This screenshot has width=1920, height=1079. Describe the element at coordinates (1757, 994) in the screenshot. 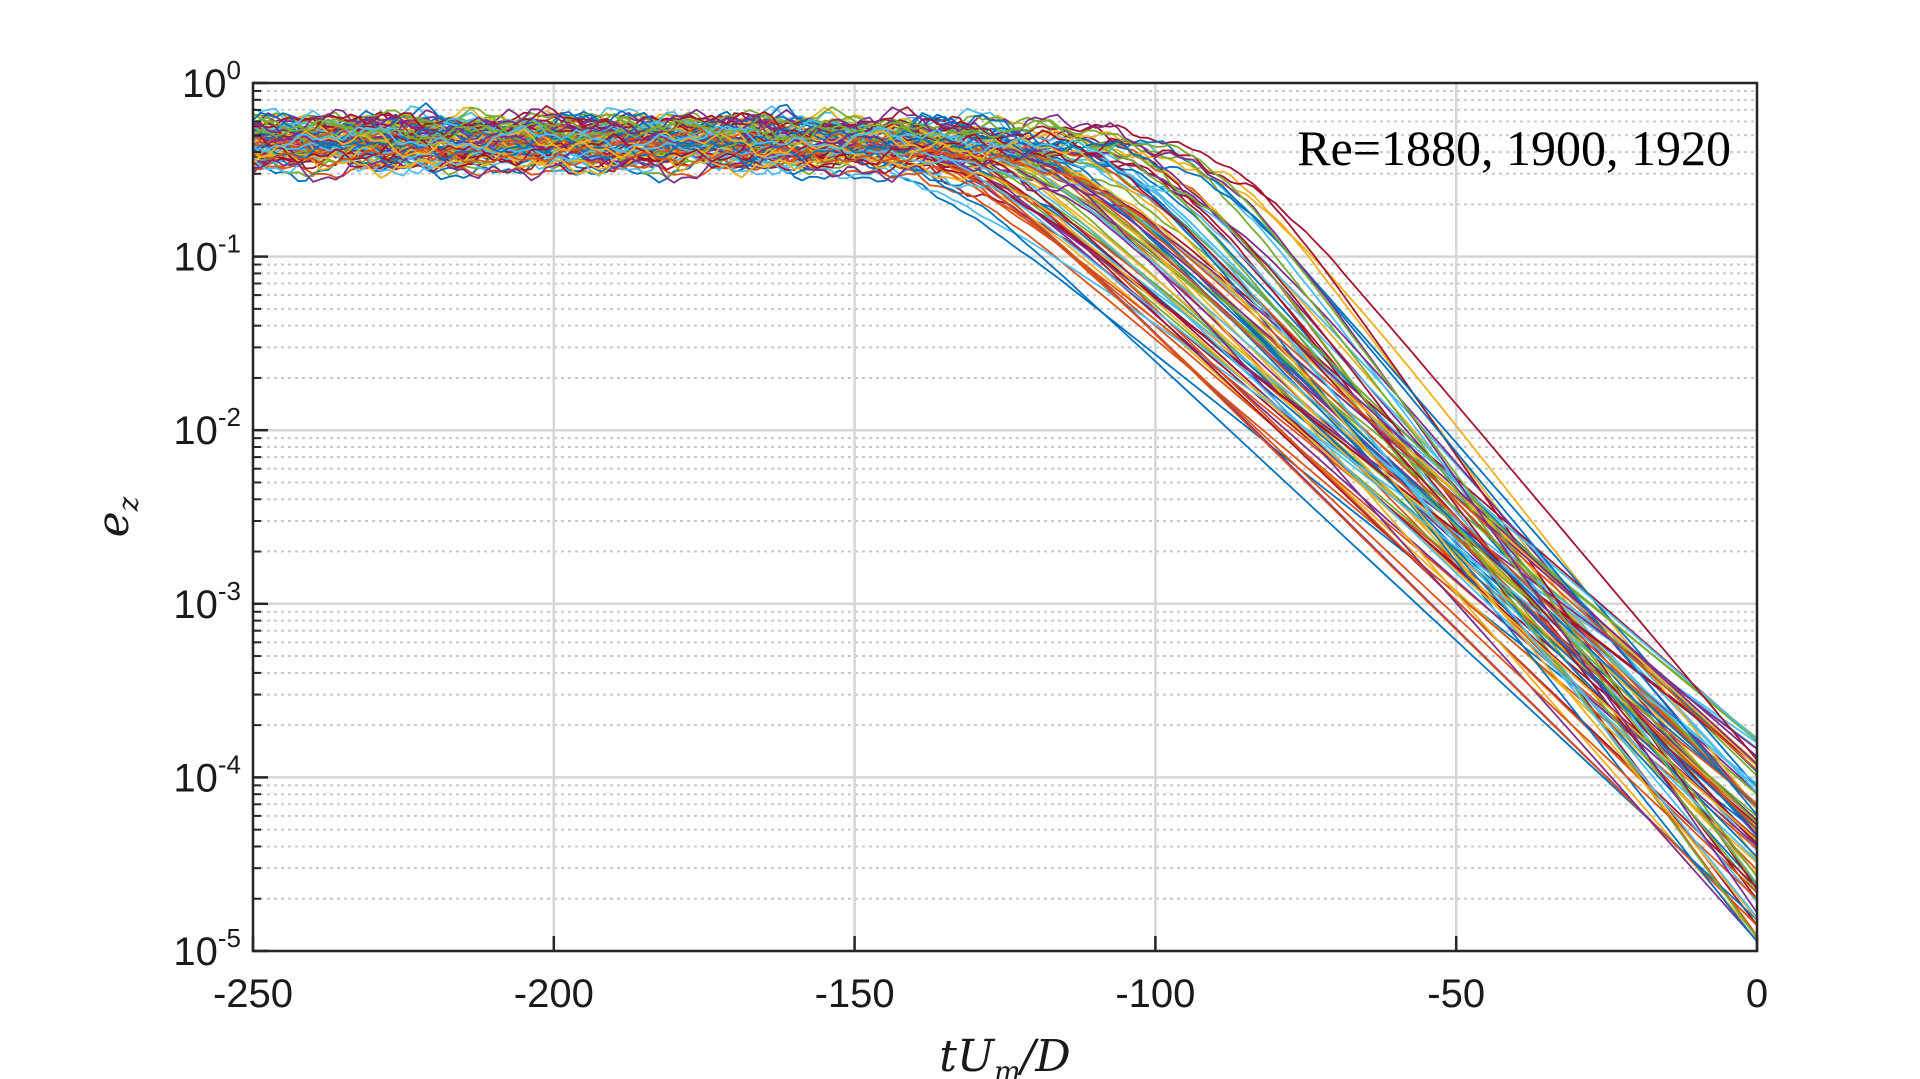

I see `x-tick-label: 0` at that location.